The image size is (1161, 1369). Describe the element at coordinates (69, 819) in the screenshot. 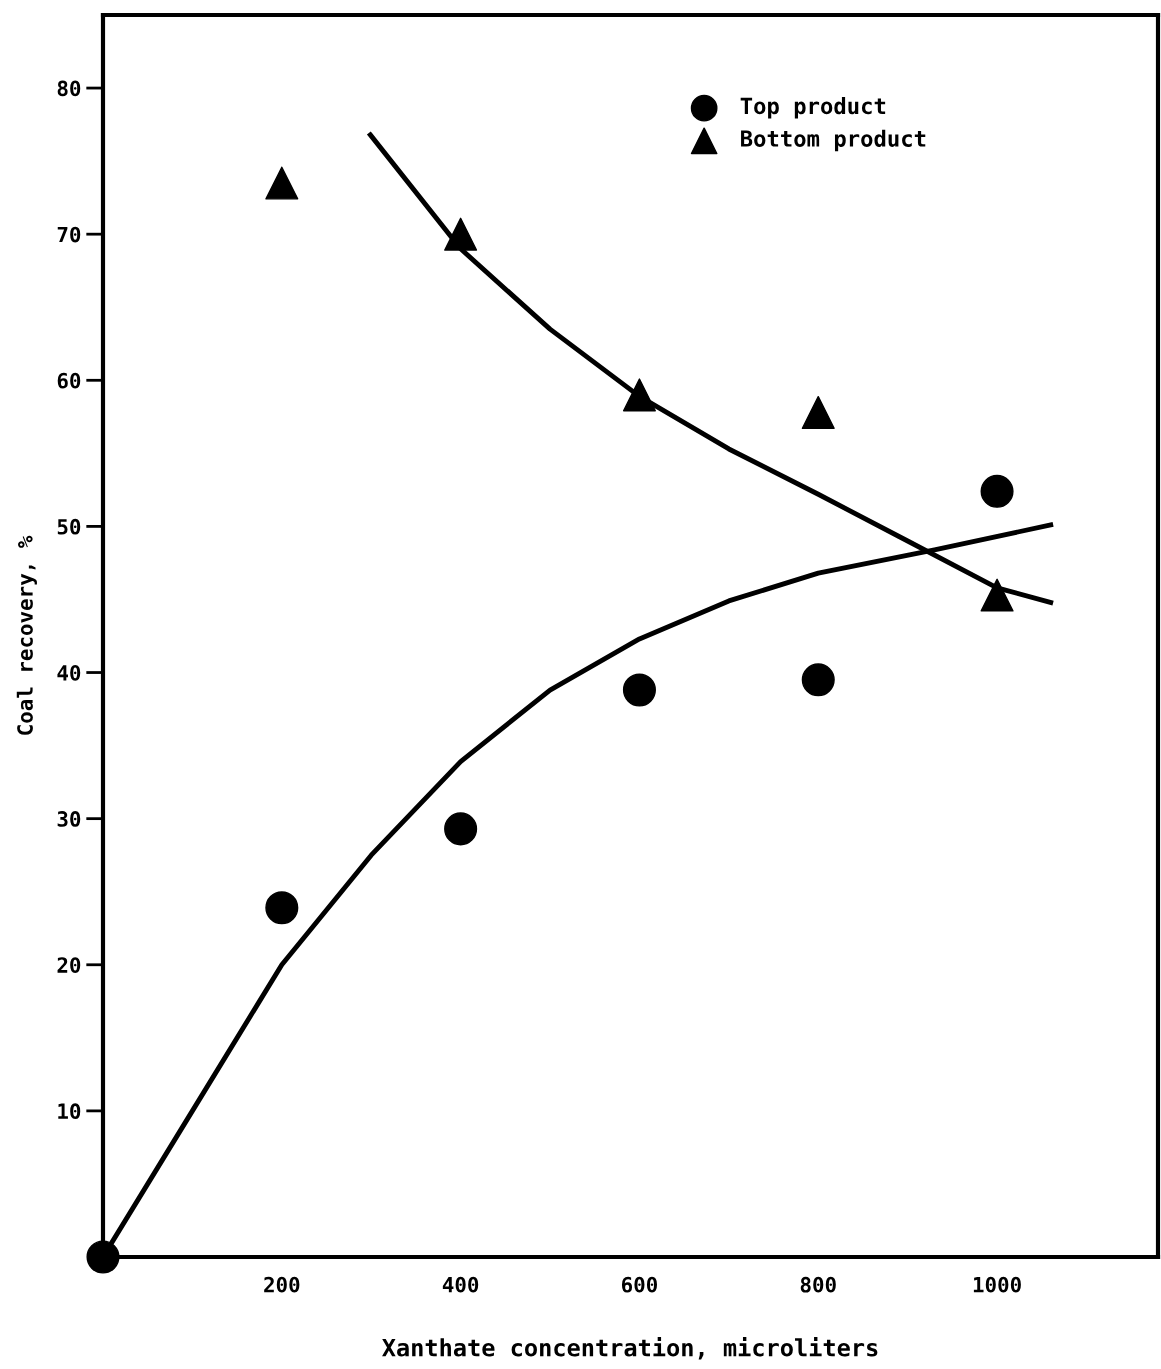

I see `y-tick-label: 30` at that location.